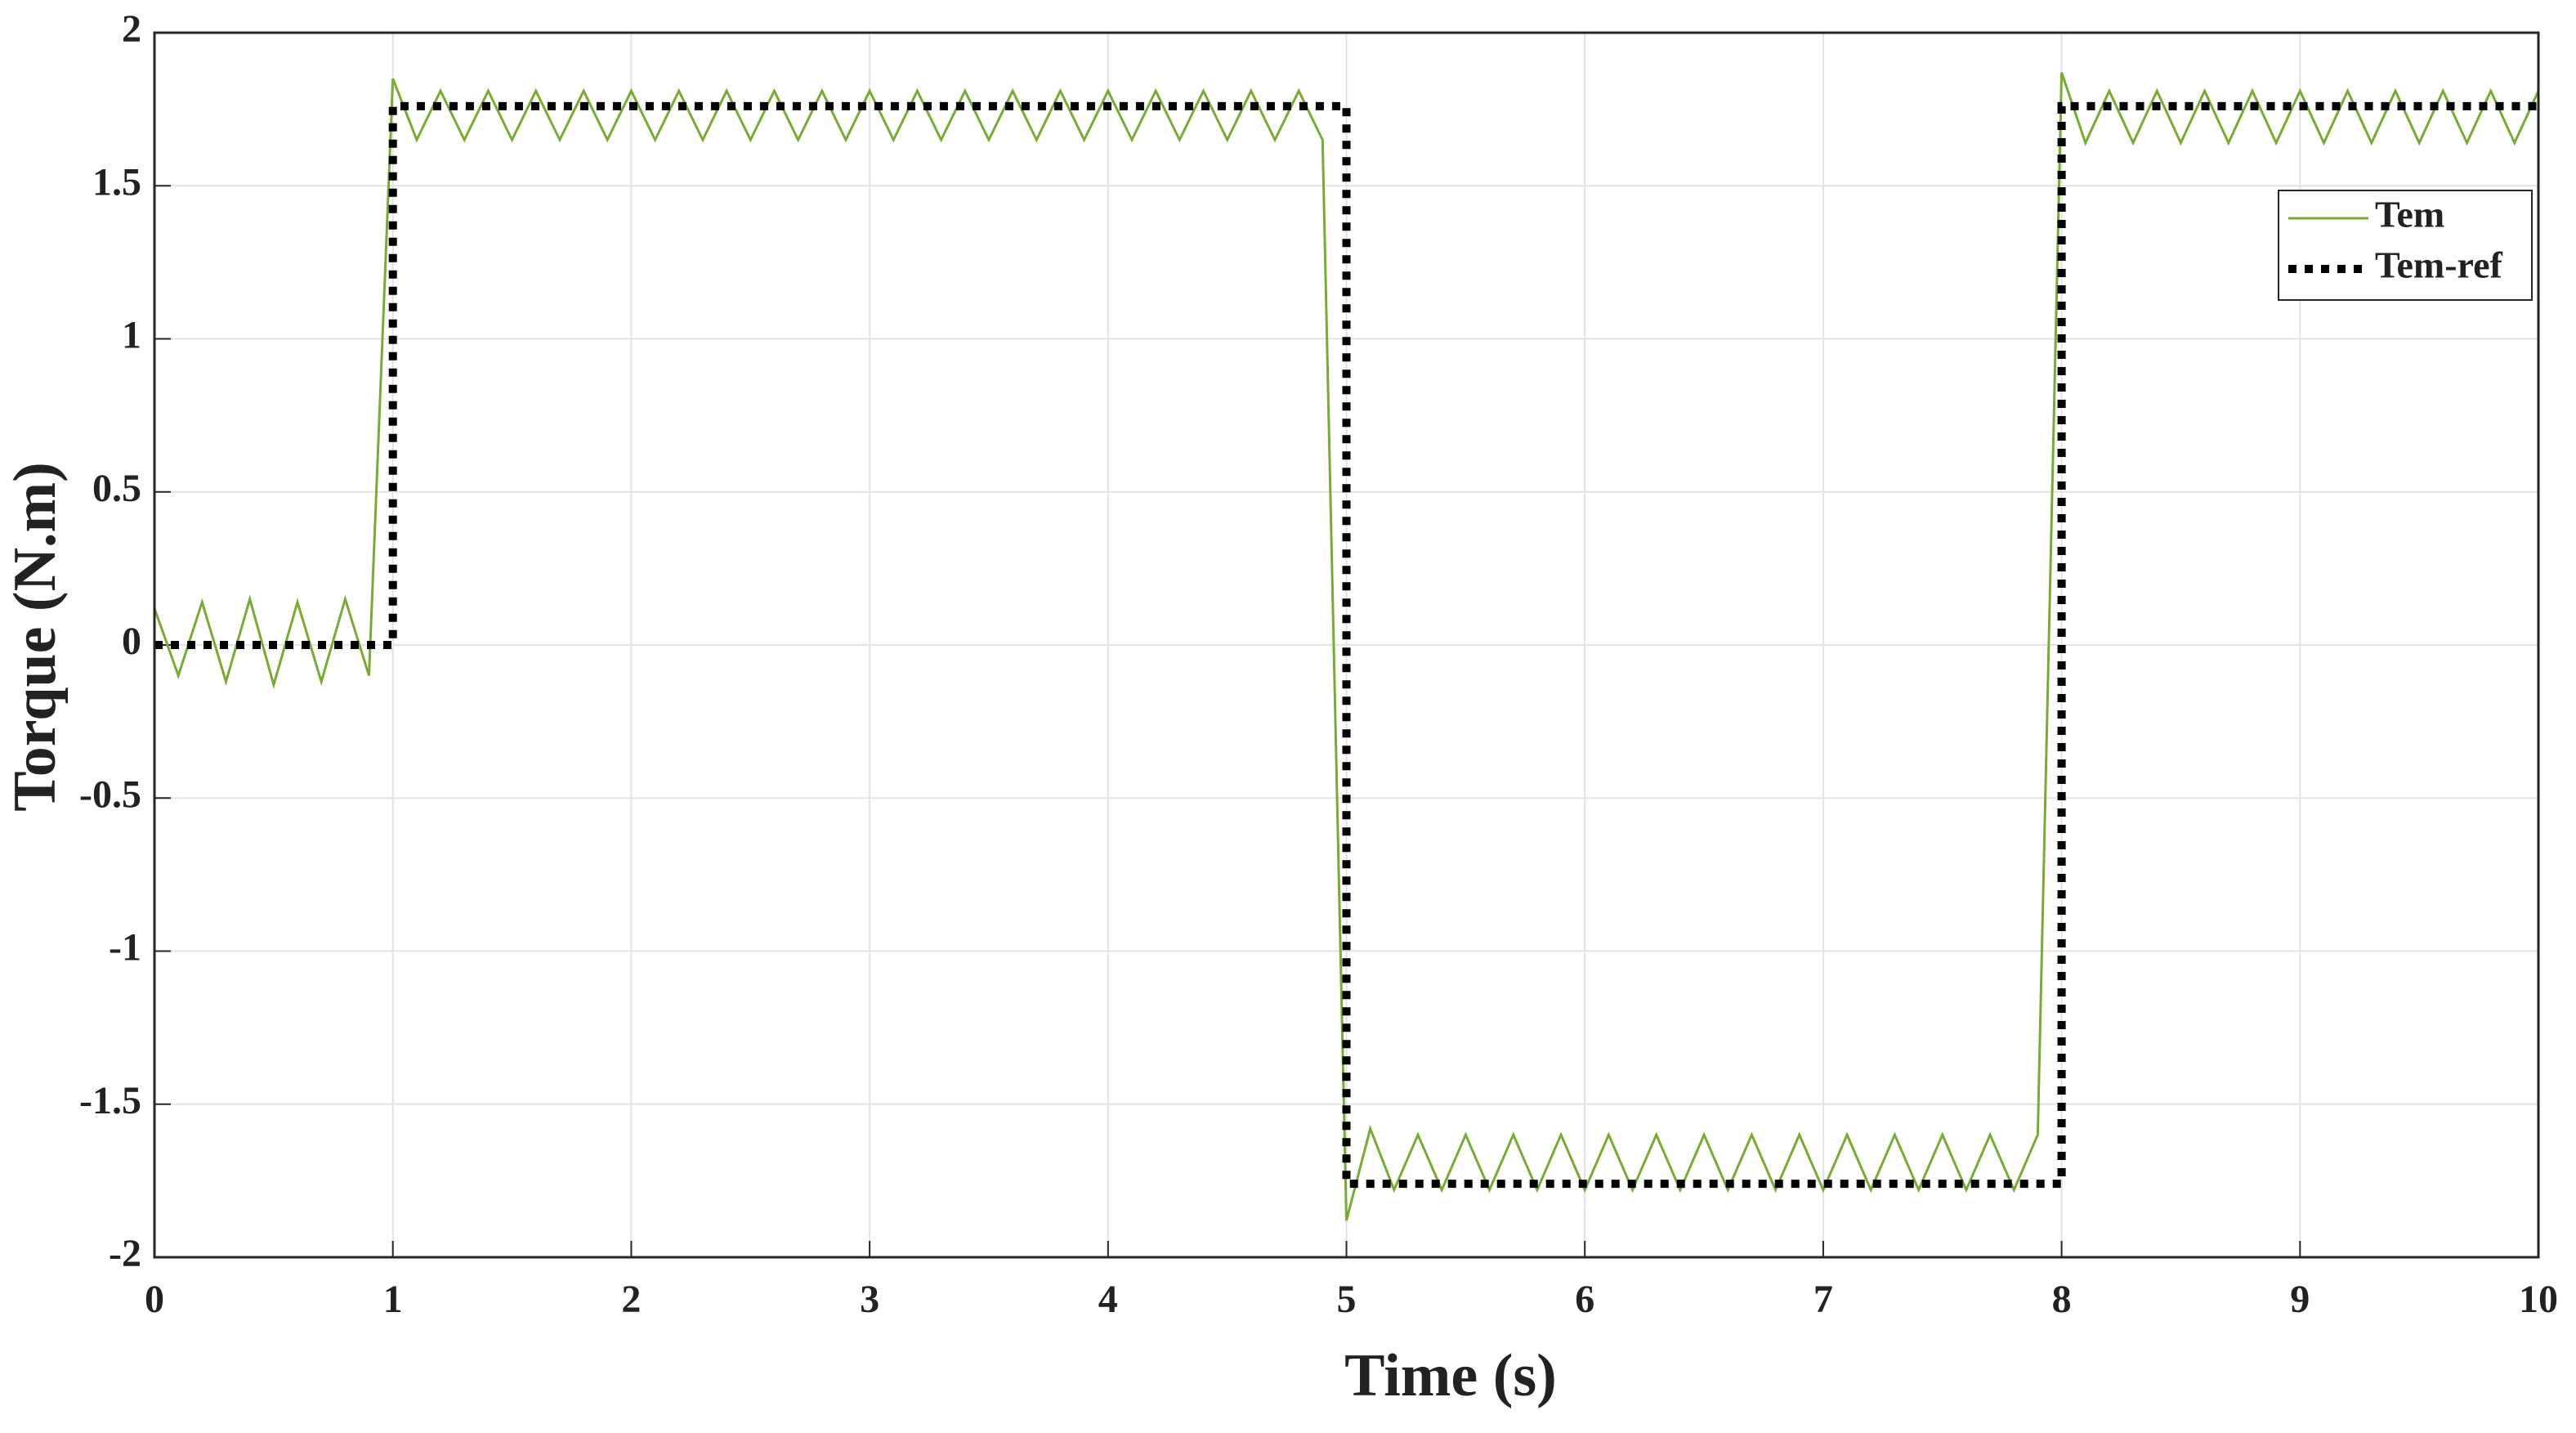 This screenshot has height=1433, width=2576. I want to click on x-tick-label: 9, so click(2300, 1299).